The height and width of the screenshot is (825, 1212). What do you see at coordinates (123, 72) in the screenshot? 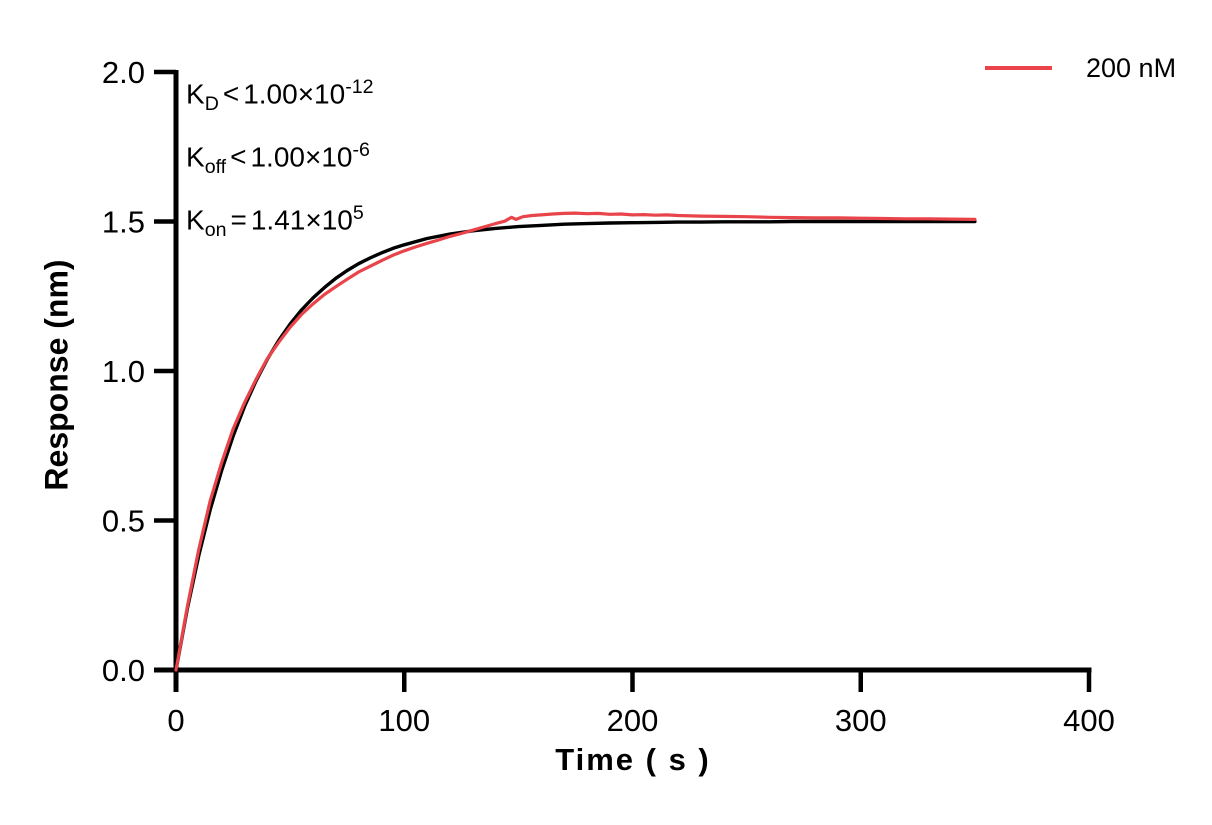
I see `y-tick-label: 2.0` at bounding box center [123, 72].